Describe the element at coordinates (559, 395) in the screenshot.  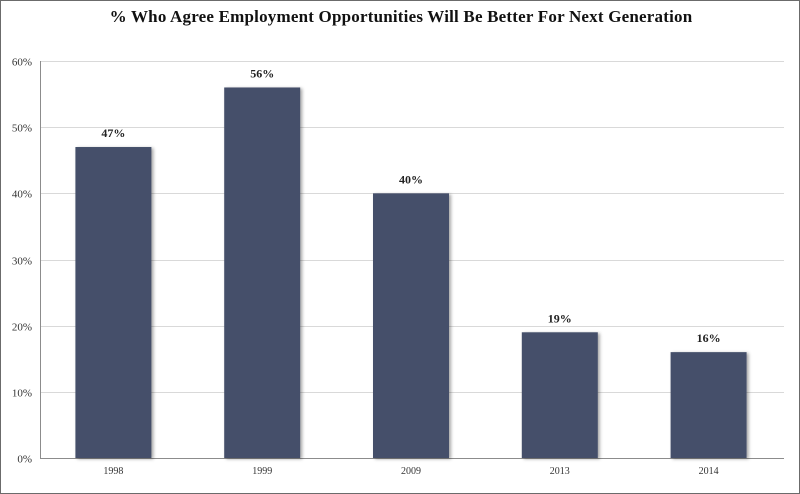
I see `bar-2013` at that location.